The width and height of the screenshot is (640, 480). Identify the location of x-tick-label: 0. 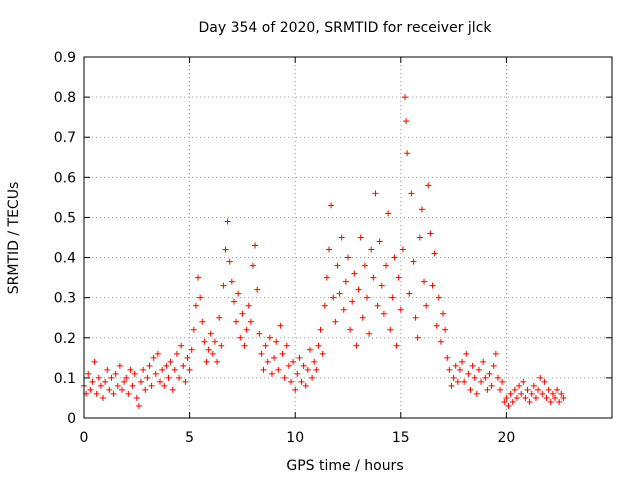
(84, 438).